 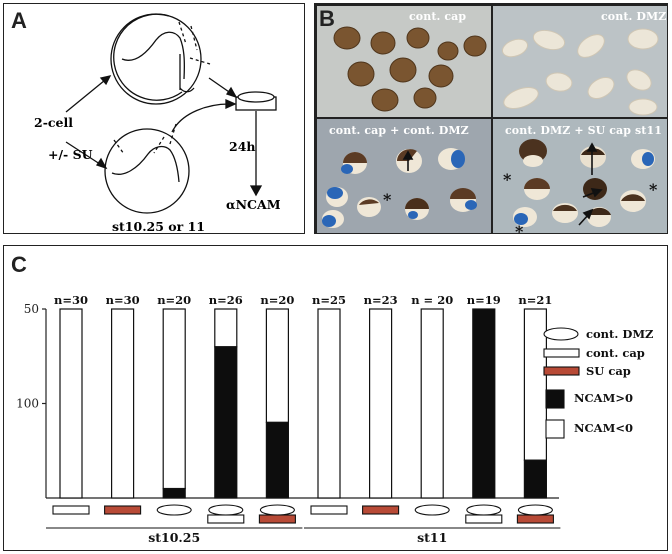 I want to click on conjugate-explants: *, so click(x=399, y=188).